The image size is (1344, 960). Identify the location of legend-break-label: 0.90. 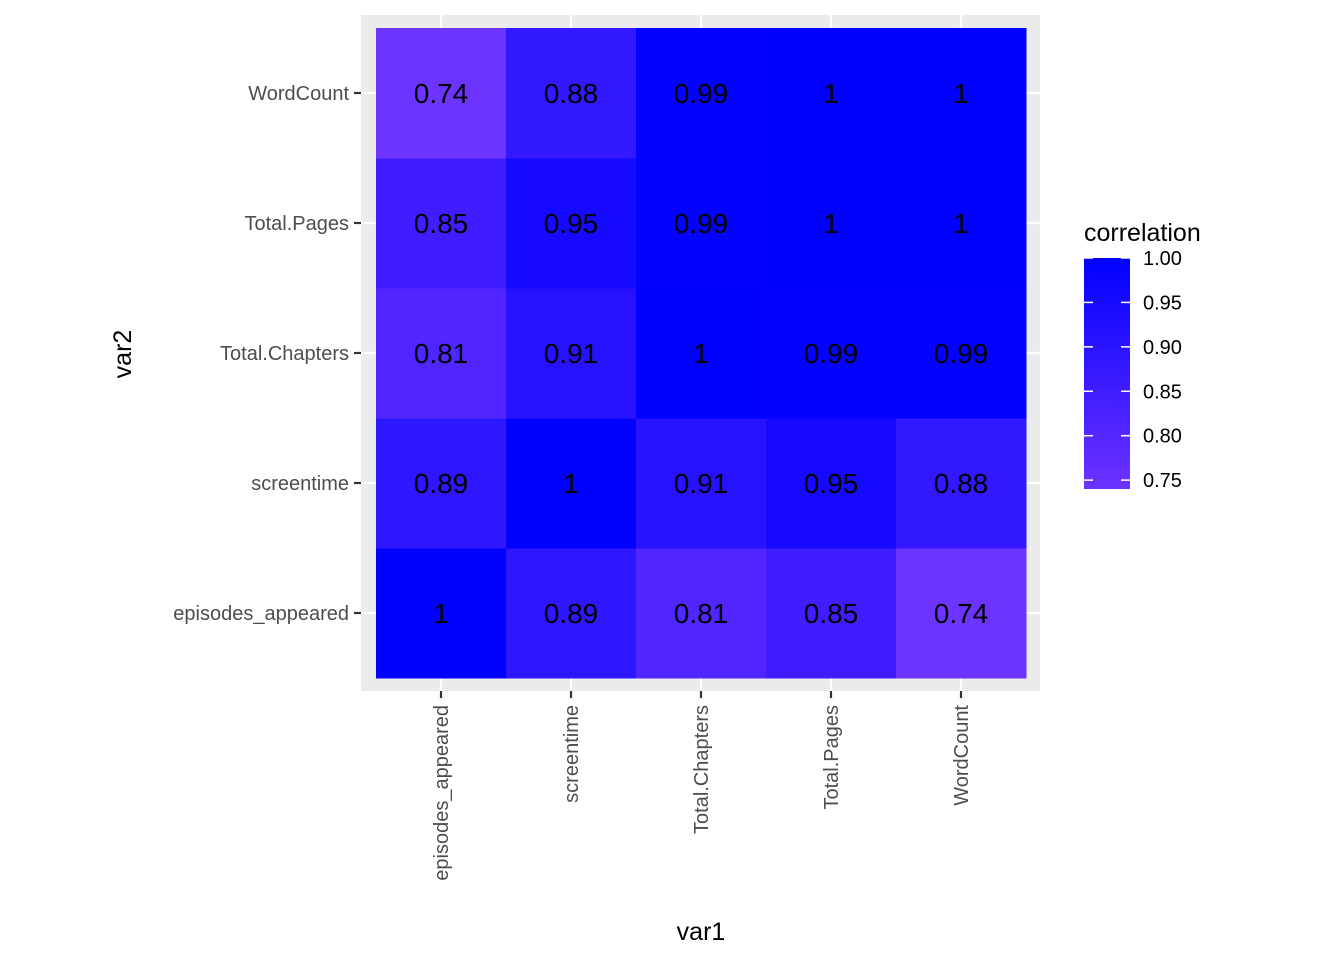
(1162, 348).